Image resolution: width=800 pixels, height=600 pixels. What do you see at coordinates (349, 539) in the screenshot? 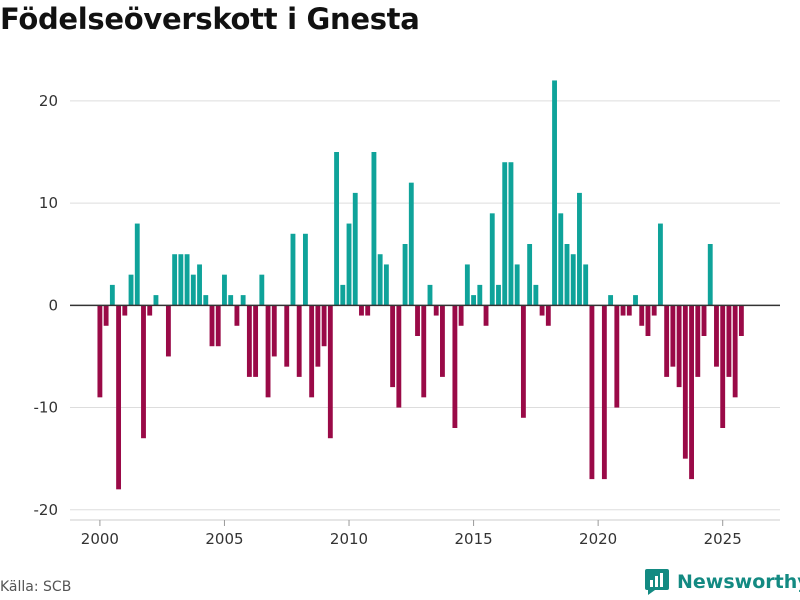
I see `x-tick-label: 2010` at bounding box center [349, 539].